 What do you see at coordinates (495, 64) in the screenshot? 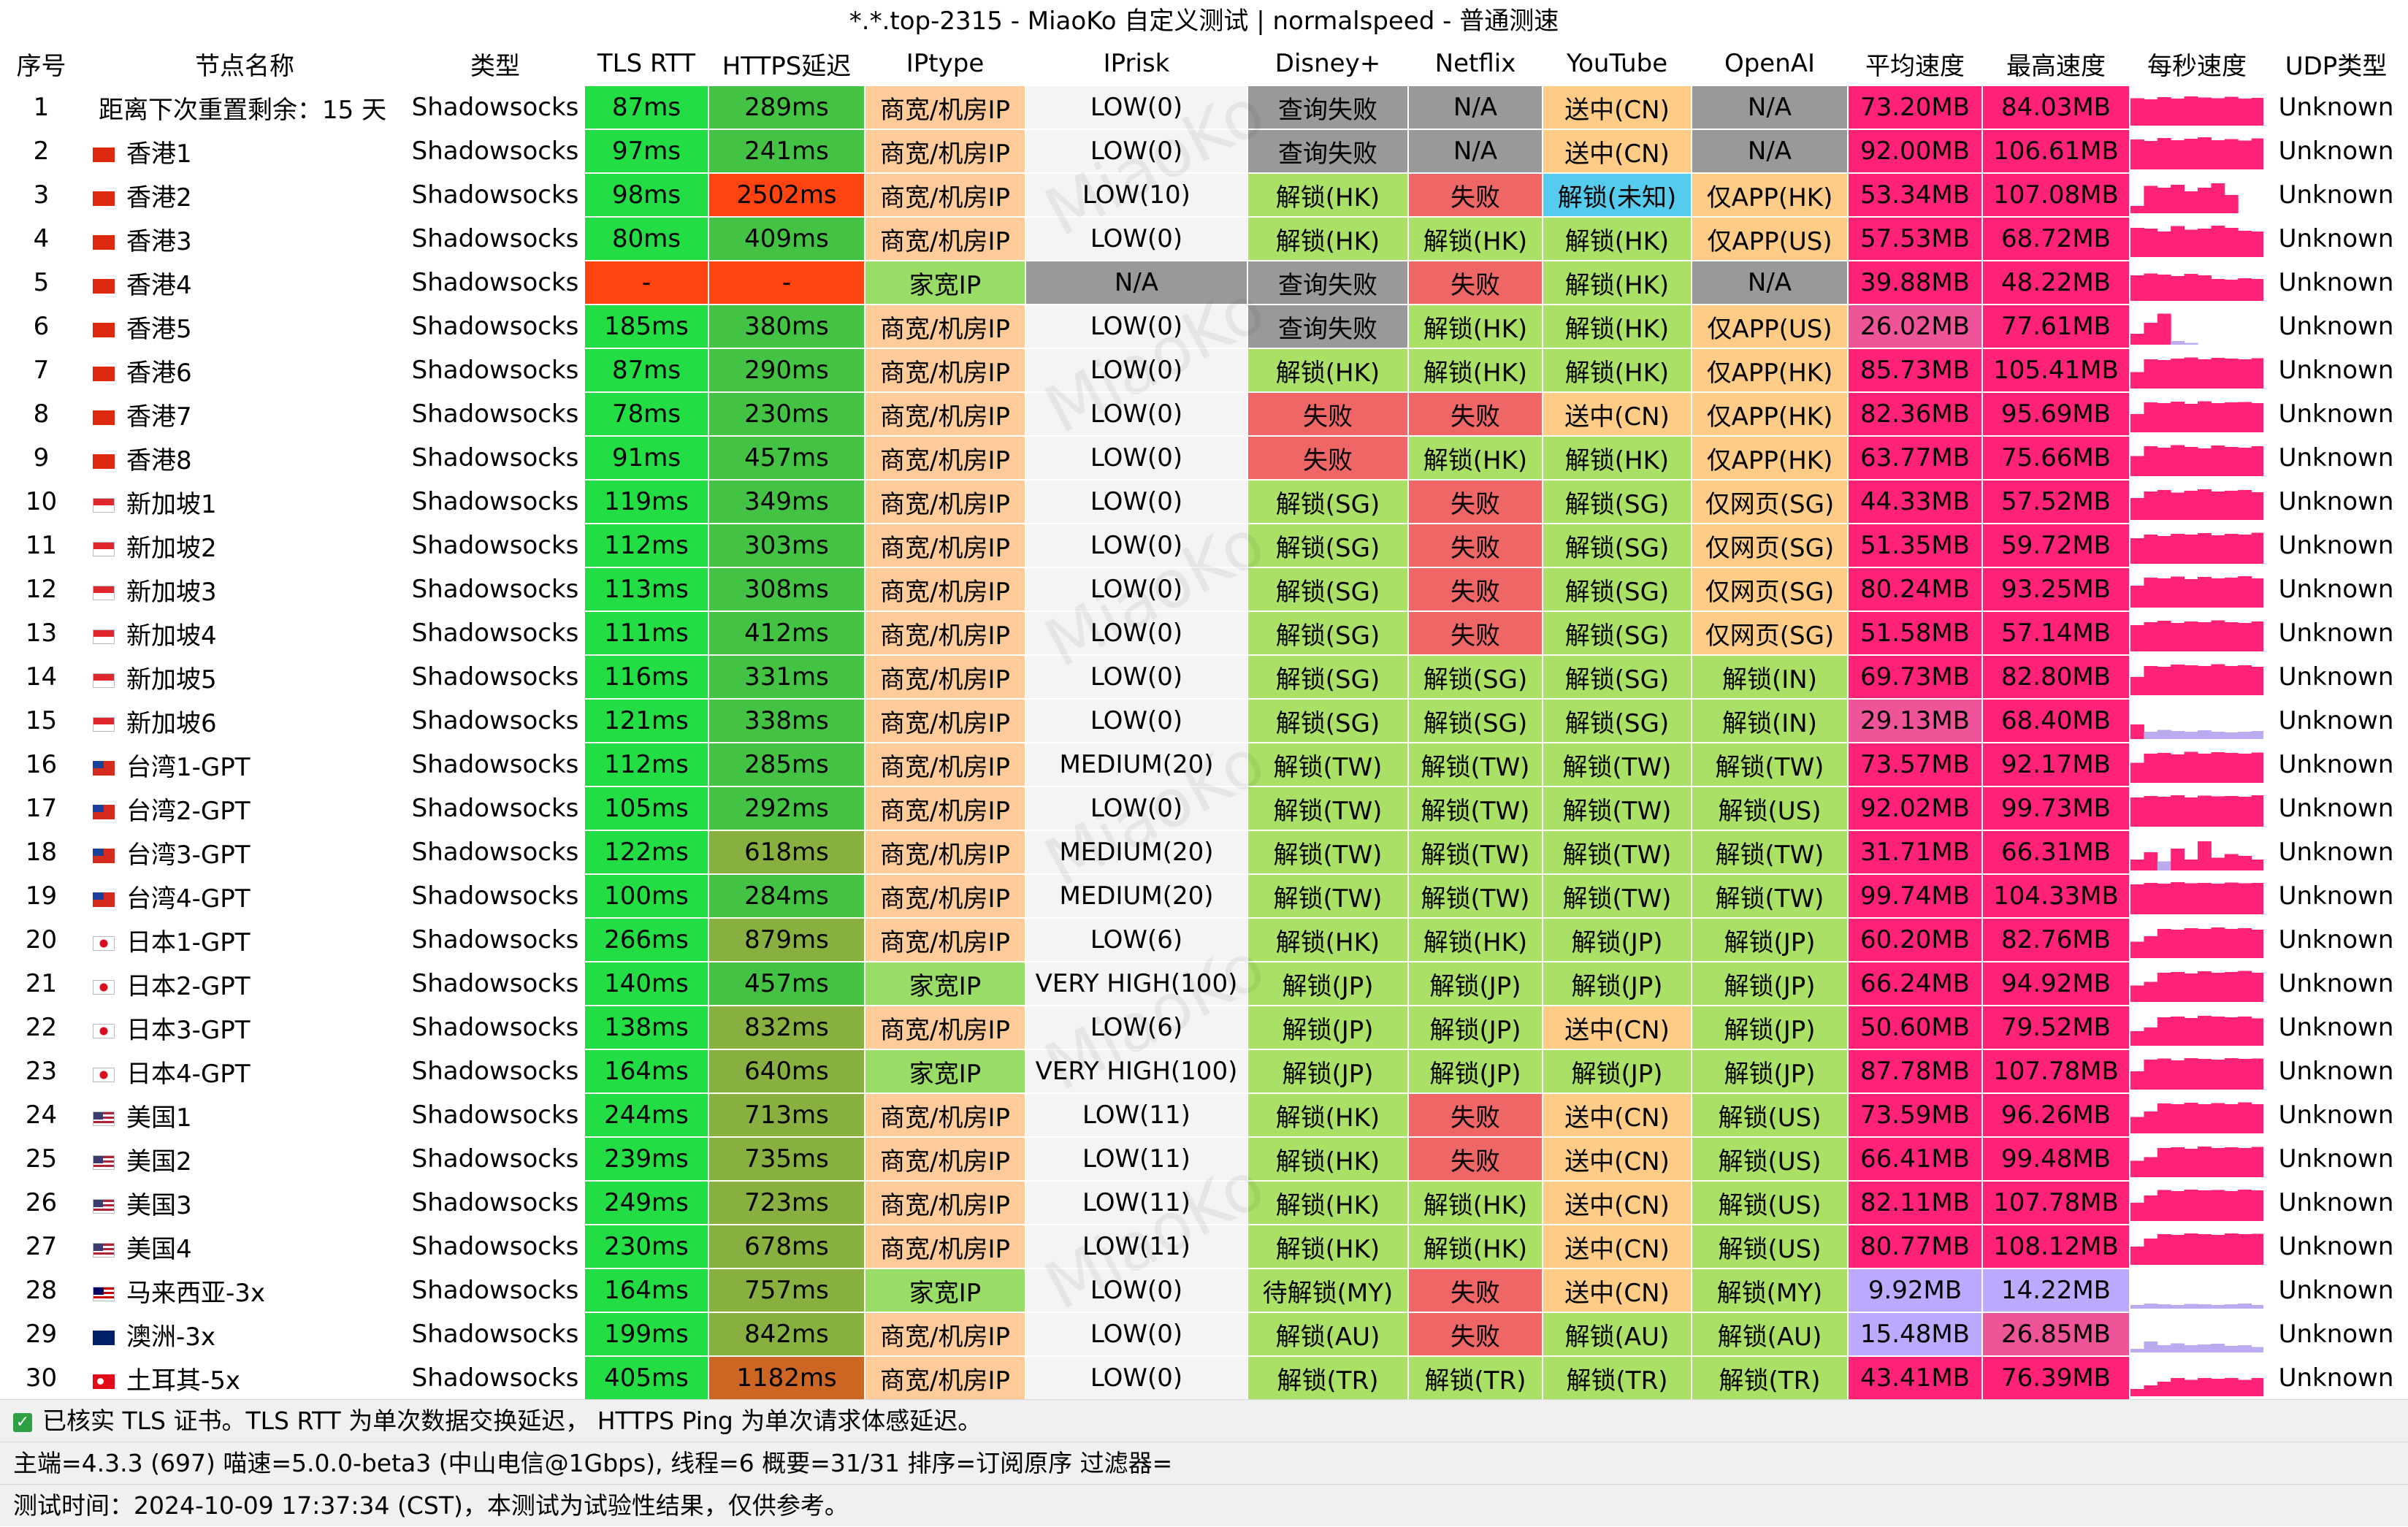
I see `column-header: 类型` at bounding box center [495, 64].